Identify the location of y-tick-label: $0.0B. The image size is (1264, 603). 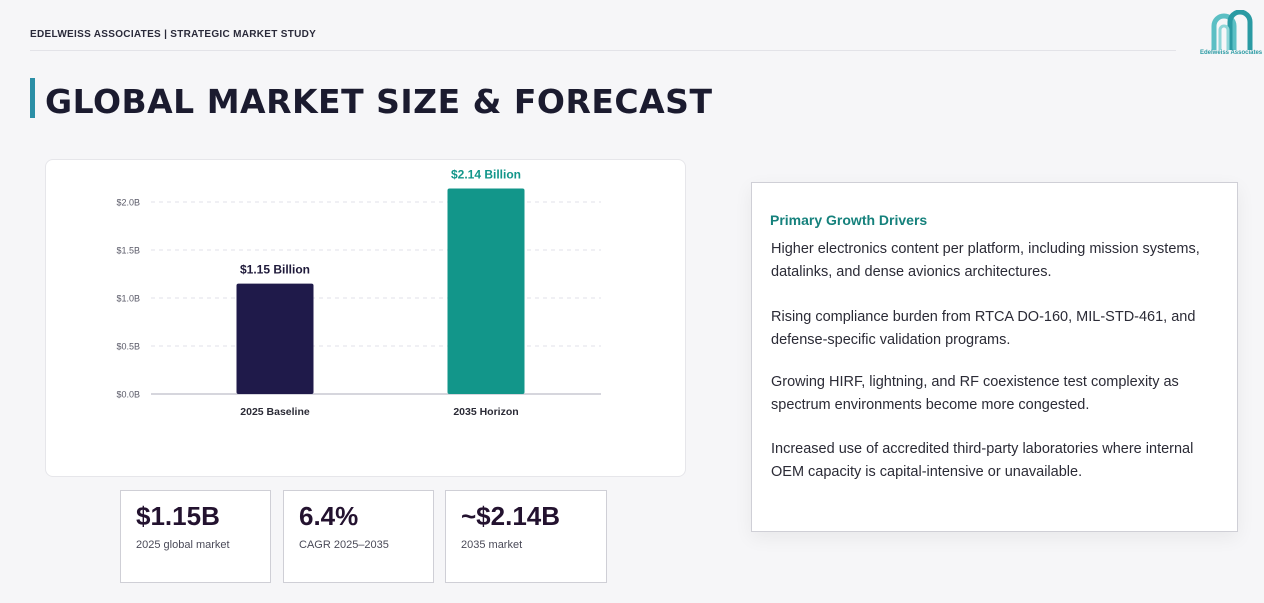
(128, 395).